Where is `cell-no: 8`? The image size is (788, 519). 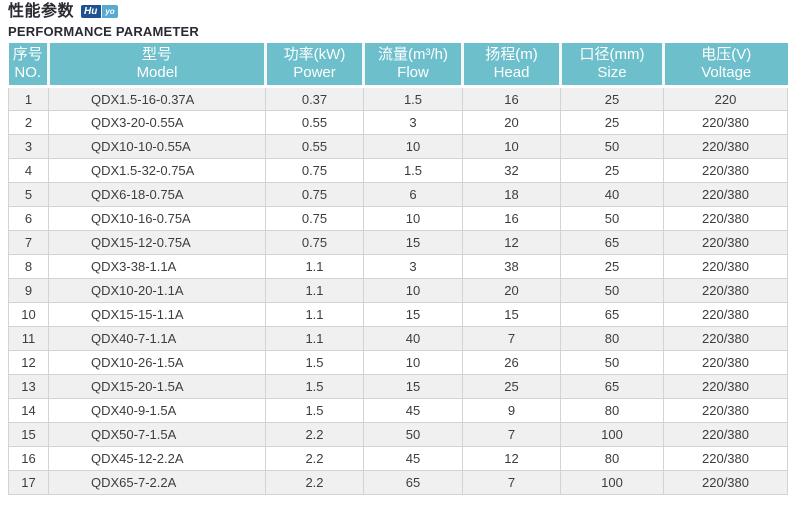
cell-no: 8 is located at coordinates (28, 266).